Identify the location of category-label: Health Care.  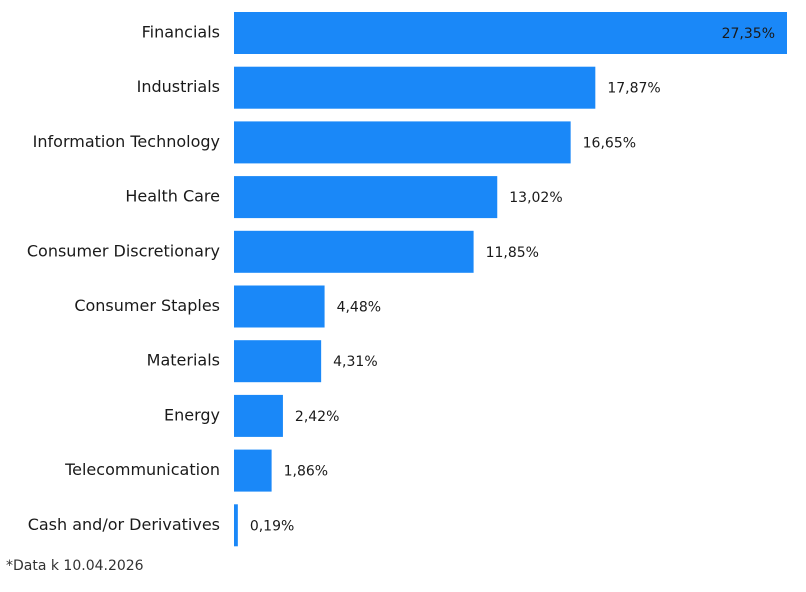
(172, 196).